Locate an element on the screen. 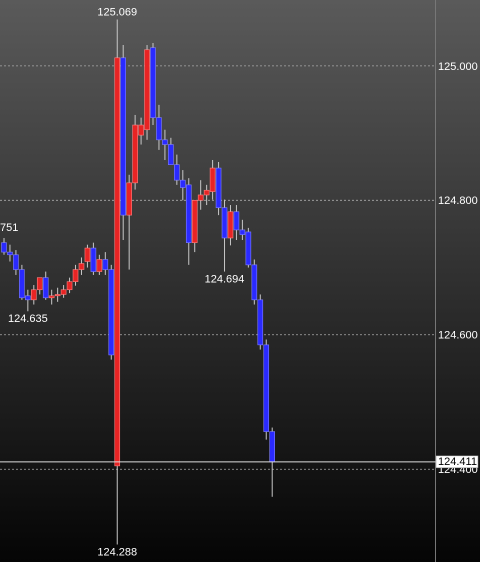 The width and height of the screenshot is (480, 562). low-label: 124.635 is located at coordinates (28, 319).